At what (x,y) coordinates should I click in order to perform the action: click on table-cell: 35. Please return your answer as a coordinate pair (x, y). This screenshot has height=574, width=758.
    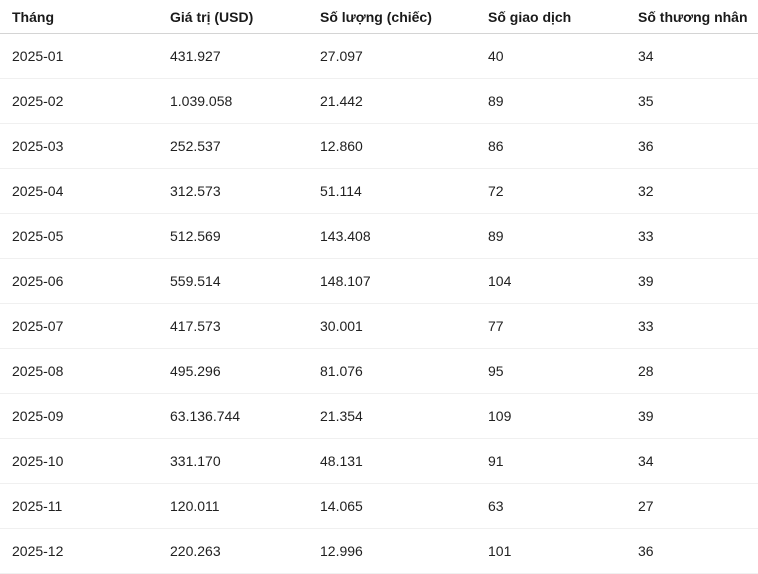
    Looking at the image, I should click on (692, 101).